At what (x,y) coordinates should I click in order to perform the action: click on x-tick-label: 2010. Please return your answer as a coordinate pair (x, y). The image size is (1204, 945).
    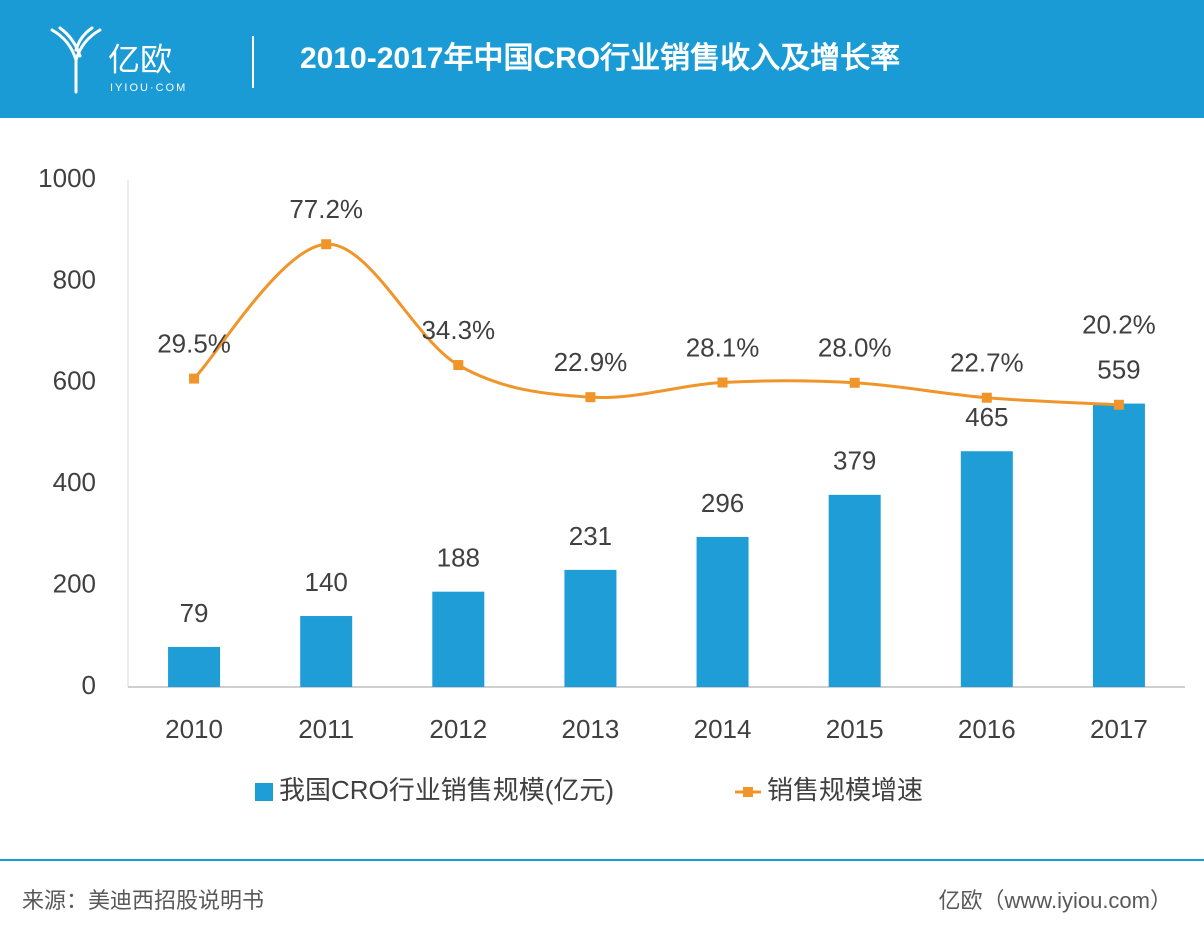
    Looking at the image, I should click on (194, 729).